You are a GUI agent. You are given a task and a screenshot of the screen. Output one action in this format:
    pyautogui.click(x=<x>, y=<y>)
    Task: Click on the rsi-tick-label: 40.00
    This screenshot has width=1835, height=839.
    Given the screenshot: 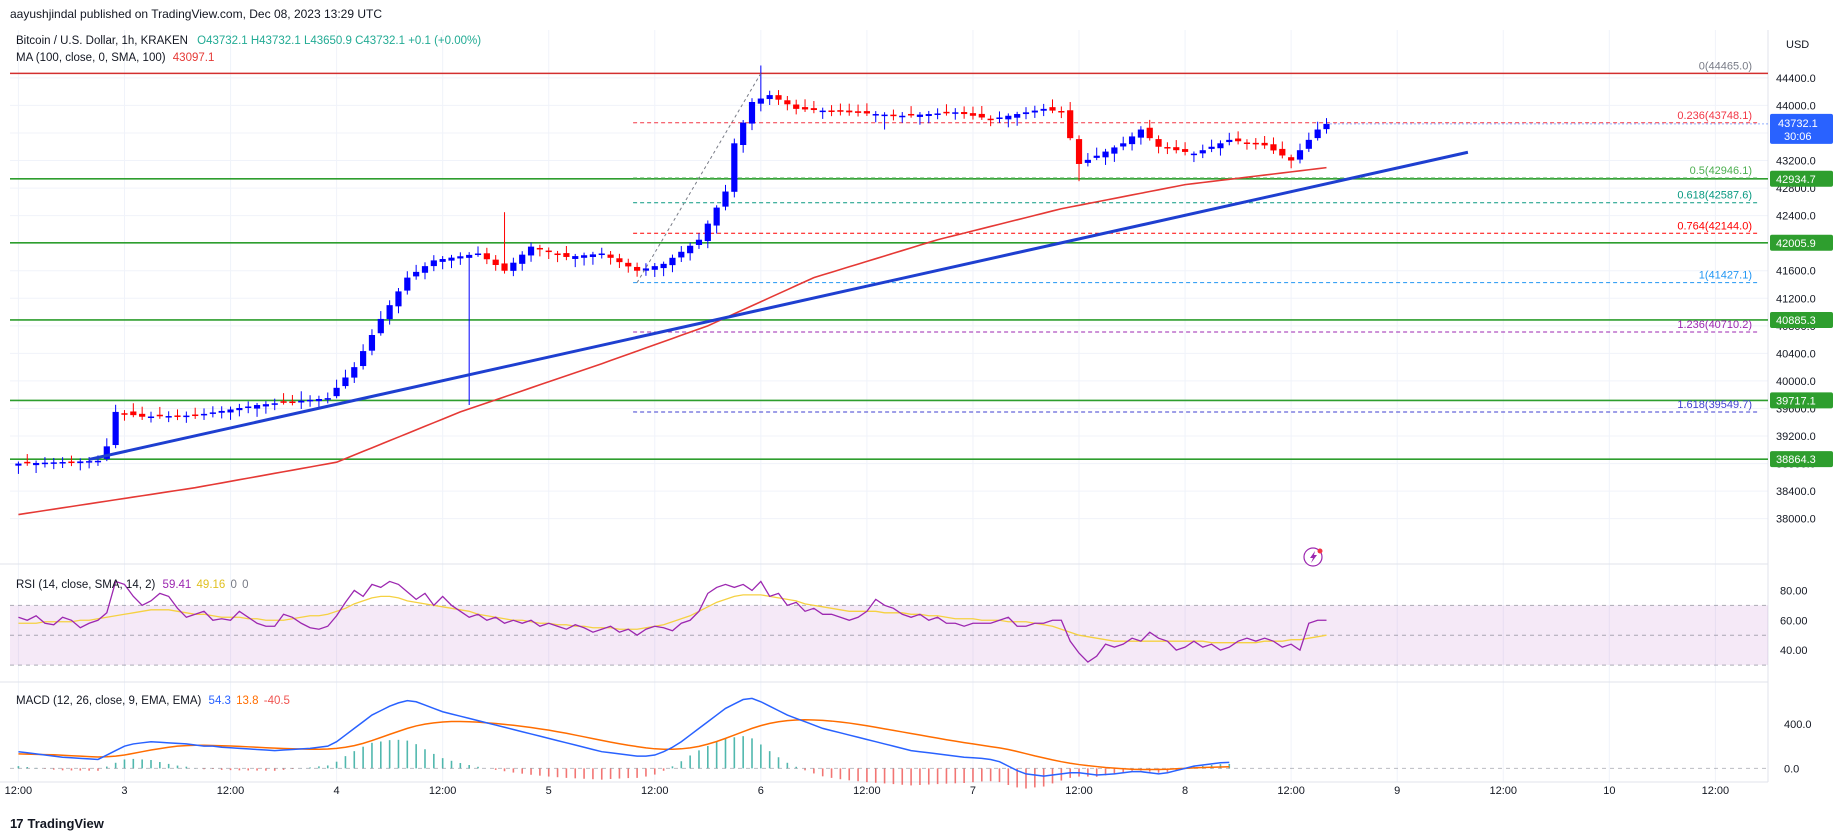 What is the action you would take?
    pyautogui.click(x=1794, y=651)
    